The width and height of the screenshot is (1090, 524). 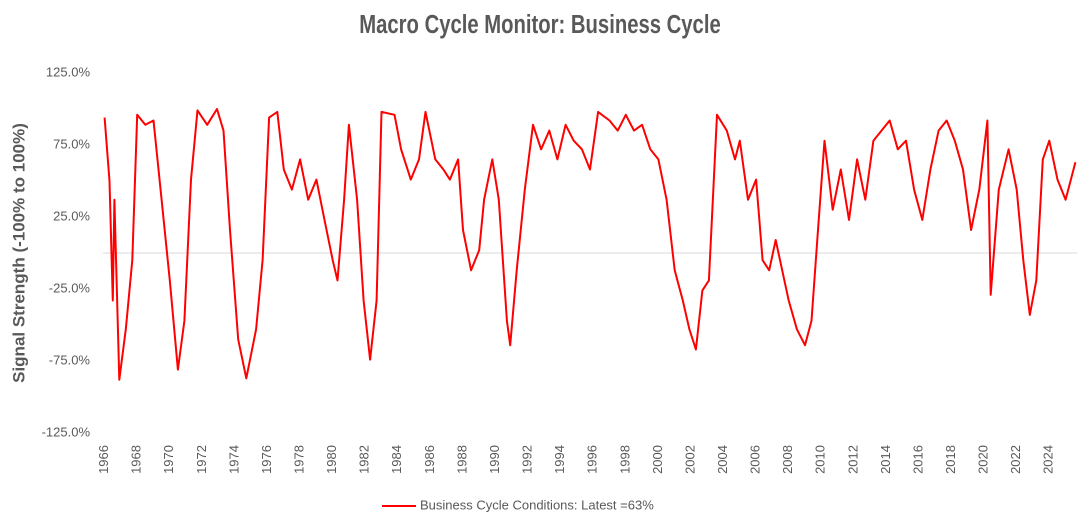 I want to click on x-tick-label: 2004, so click(x=722, y=459).